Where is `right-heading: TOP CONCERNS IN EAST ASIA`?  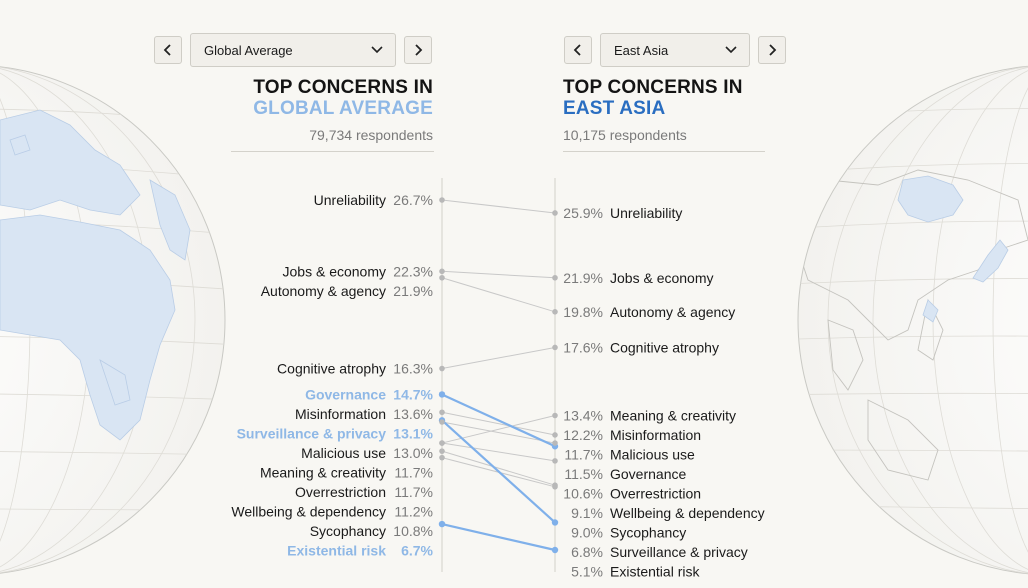 right-heading: TOP CONCERNS IN EAST ASIA is located at coordinates (653, 98).